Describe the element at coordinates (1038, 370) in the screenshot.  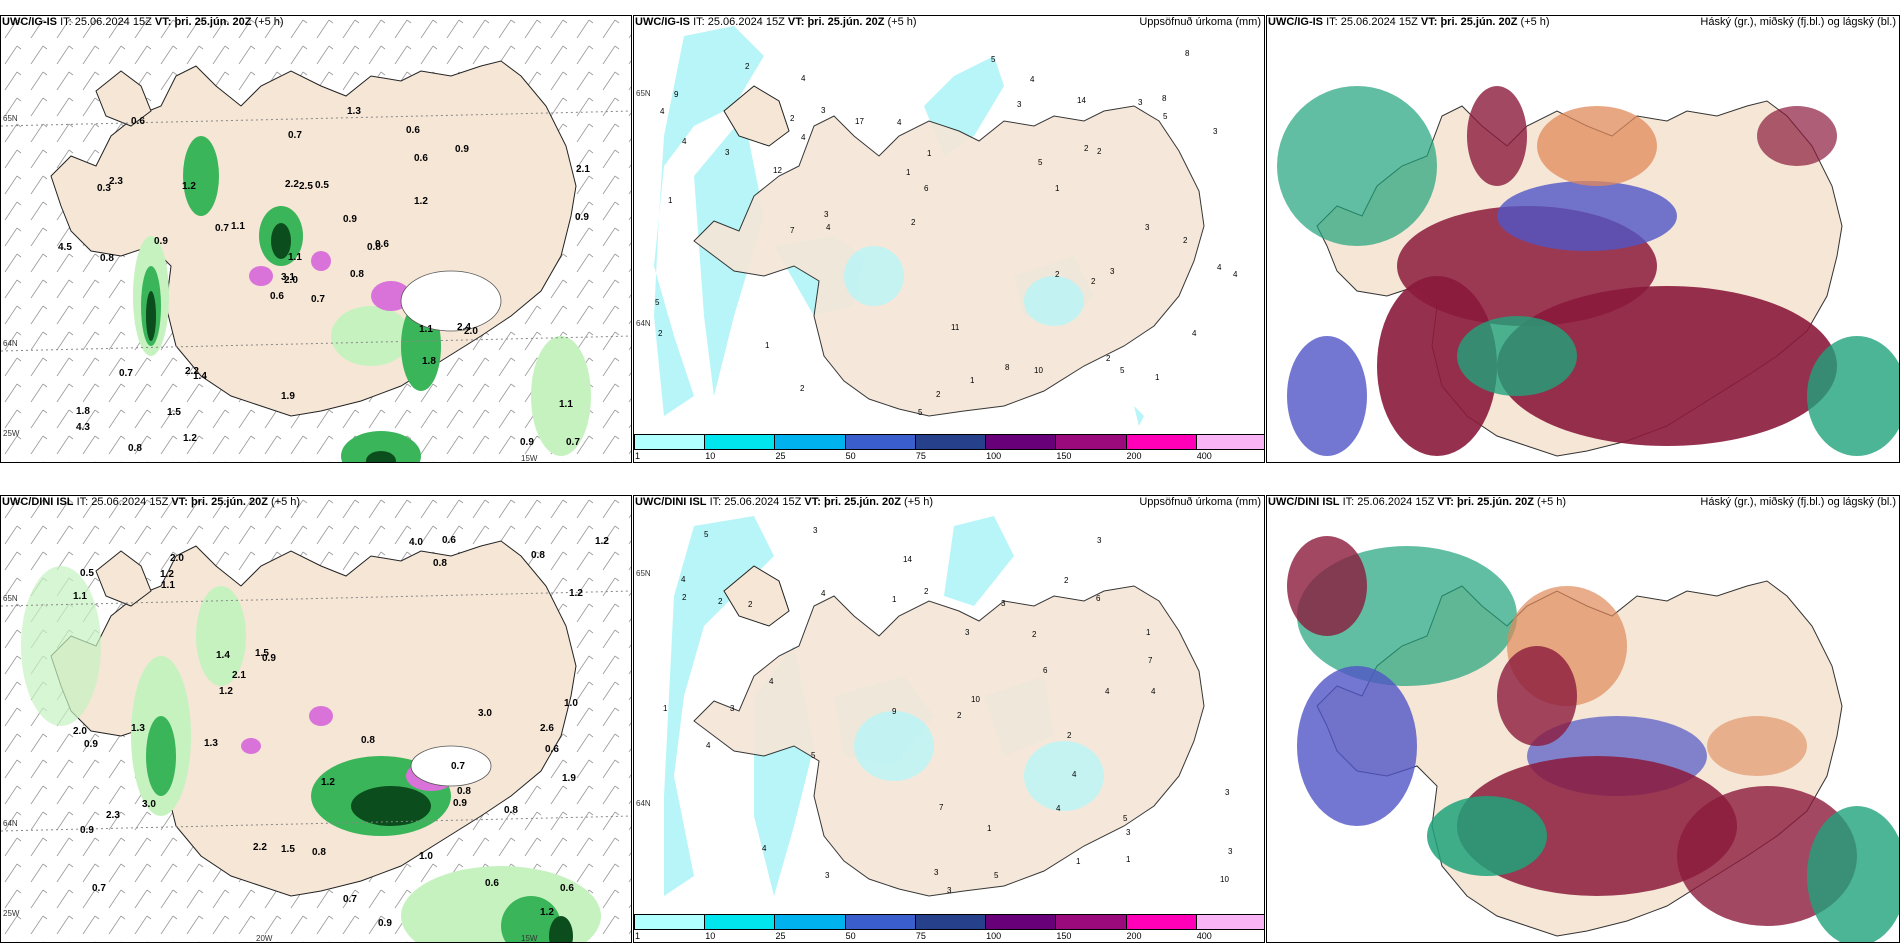
I see `value-label: 10` at that location.